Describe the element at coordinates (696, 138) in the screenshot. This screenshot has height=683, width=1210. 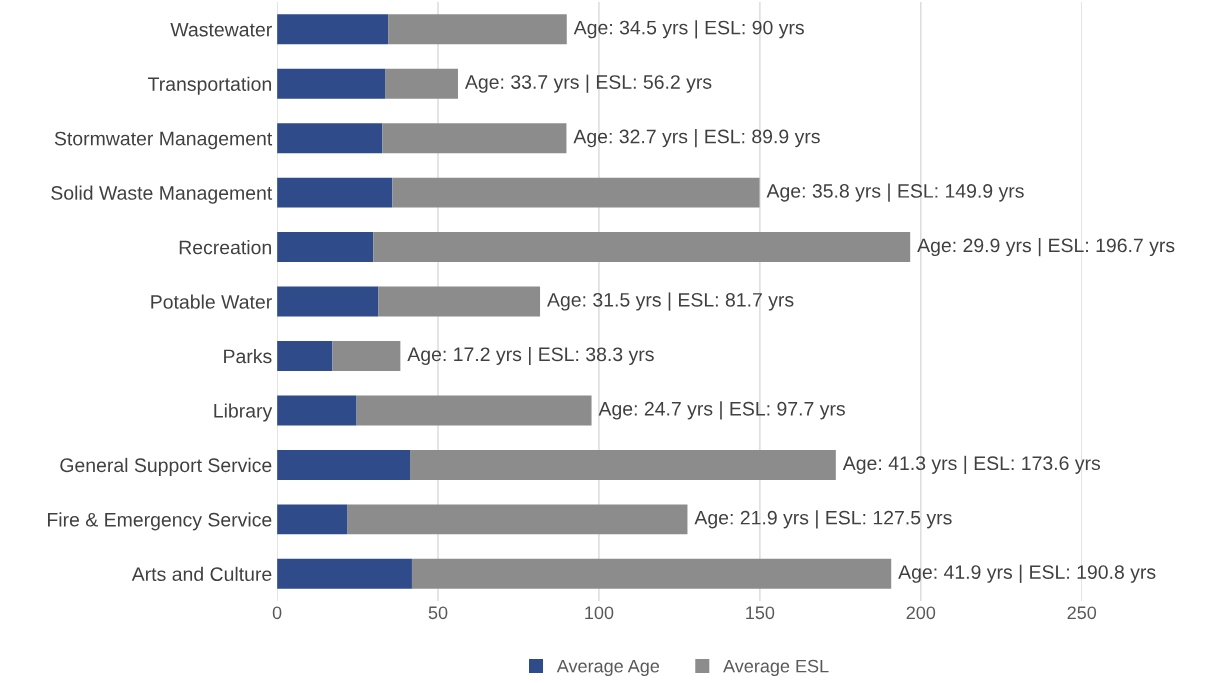
I see `data-label: Age: 32.7 yrs | ESL: 89.9 yrs` at that location.